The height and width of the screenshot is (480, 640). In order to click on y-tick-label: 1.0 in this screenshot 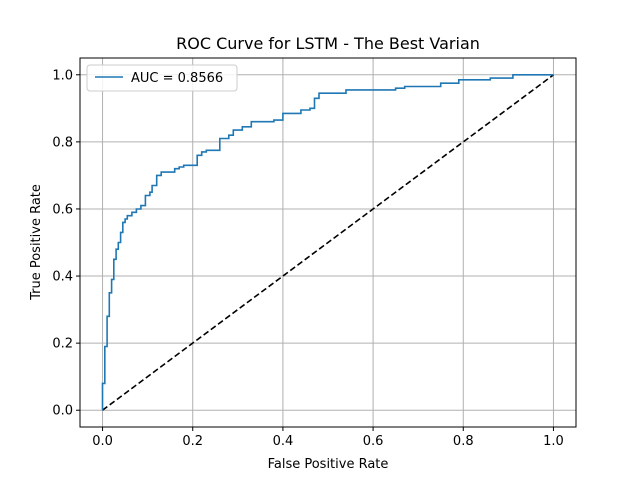, I will do `click(62, 75)`.